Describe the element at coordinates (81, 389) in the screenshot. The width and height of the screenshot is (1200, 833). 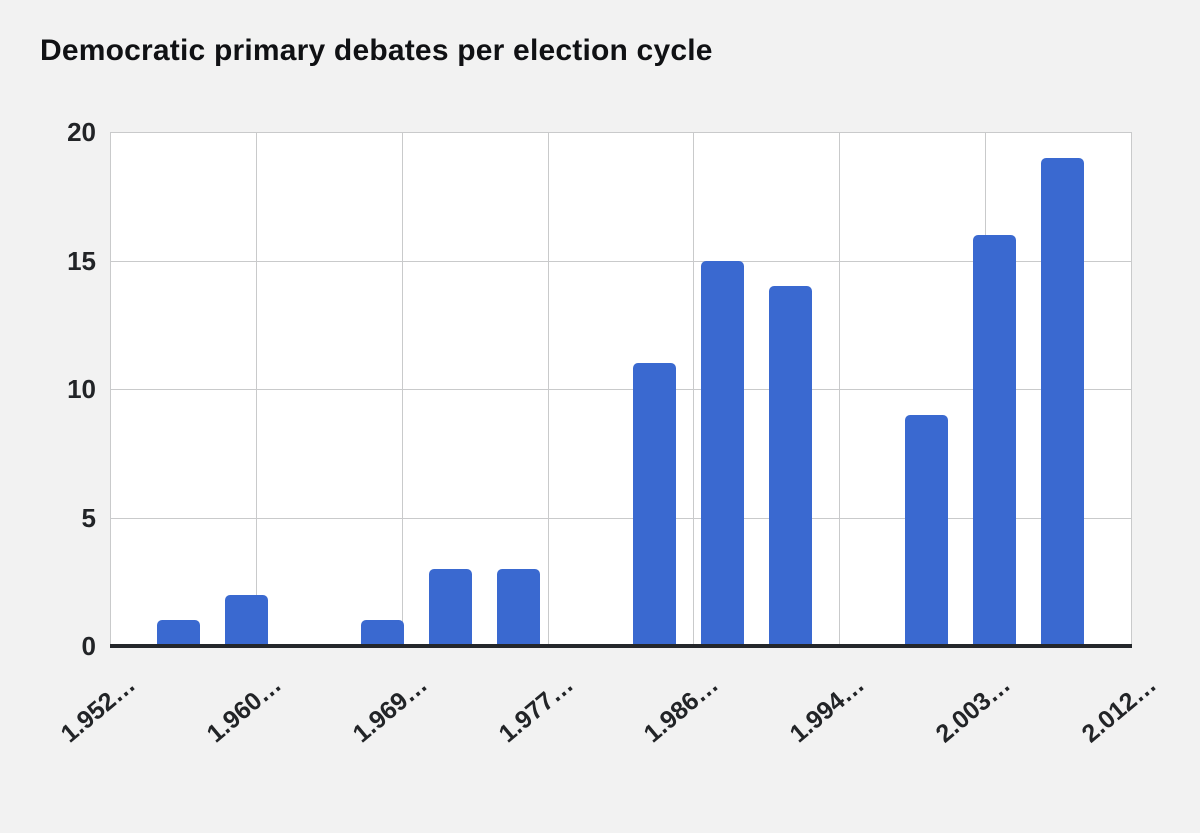
I see `y-tick-label: 10` at that location.